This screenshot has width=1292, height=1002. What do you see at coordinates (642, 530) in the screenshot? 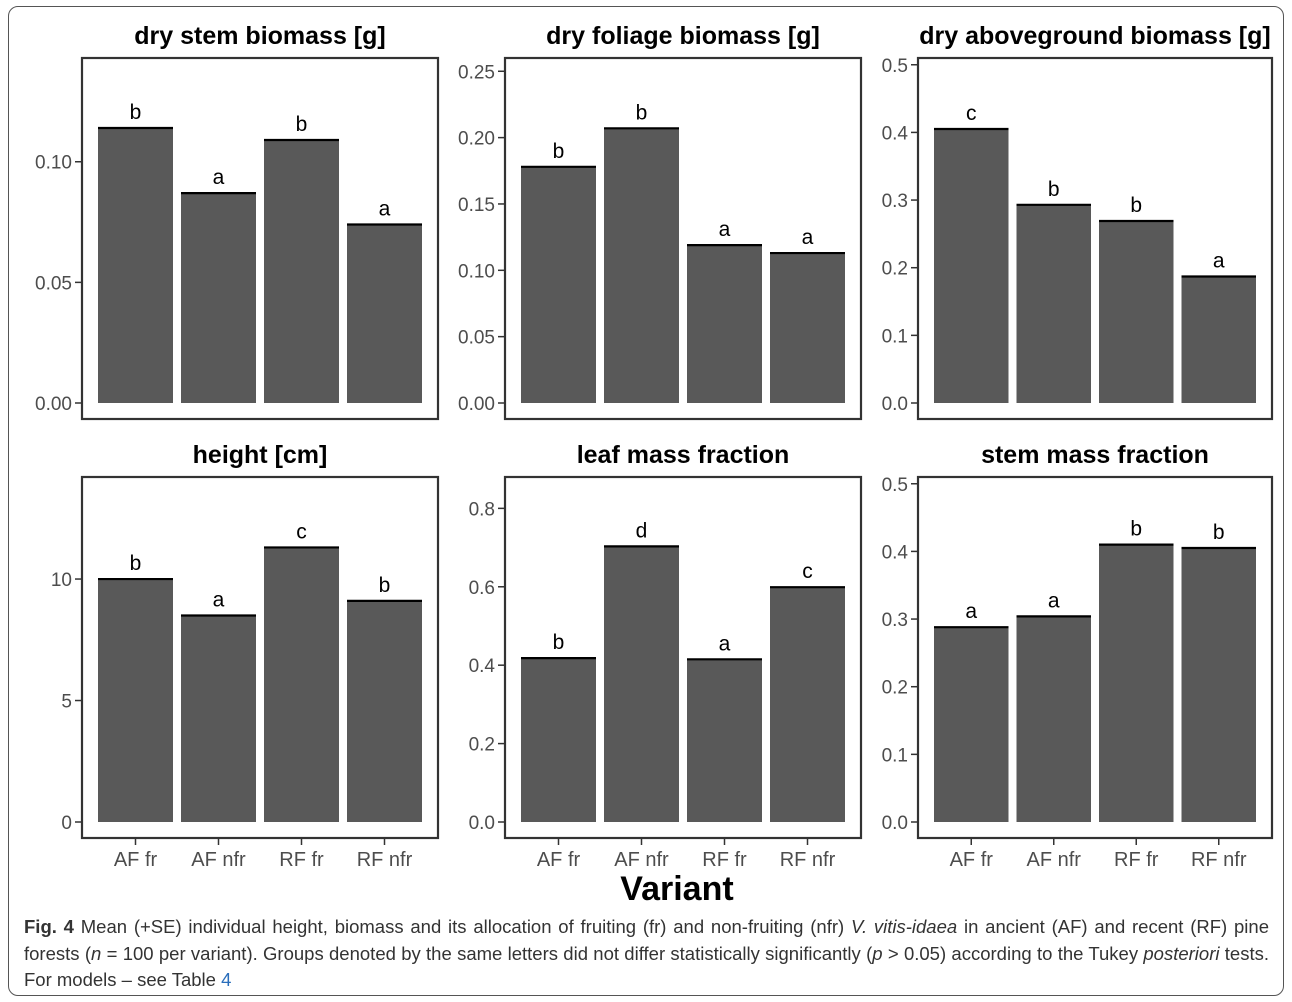
I see `significance-letter: d` at bounding box center [642, 530].